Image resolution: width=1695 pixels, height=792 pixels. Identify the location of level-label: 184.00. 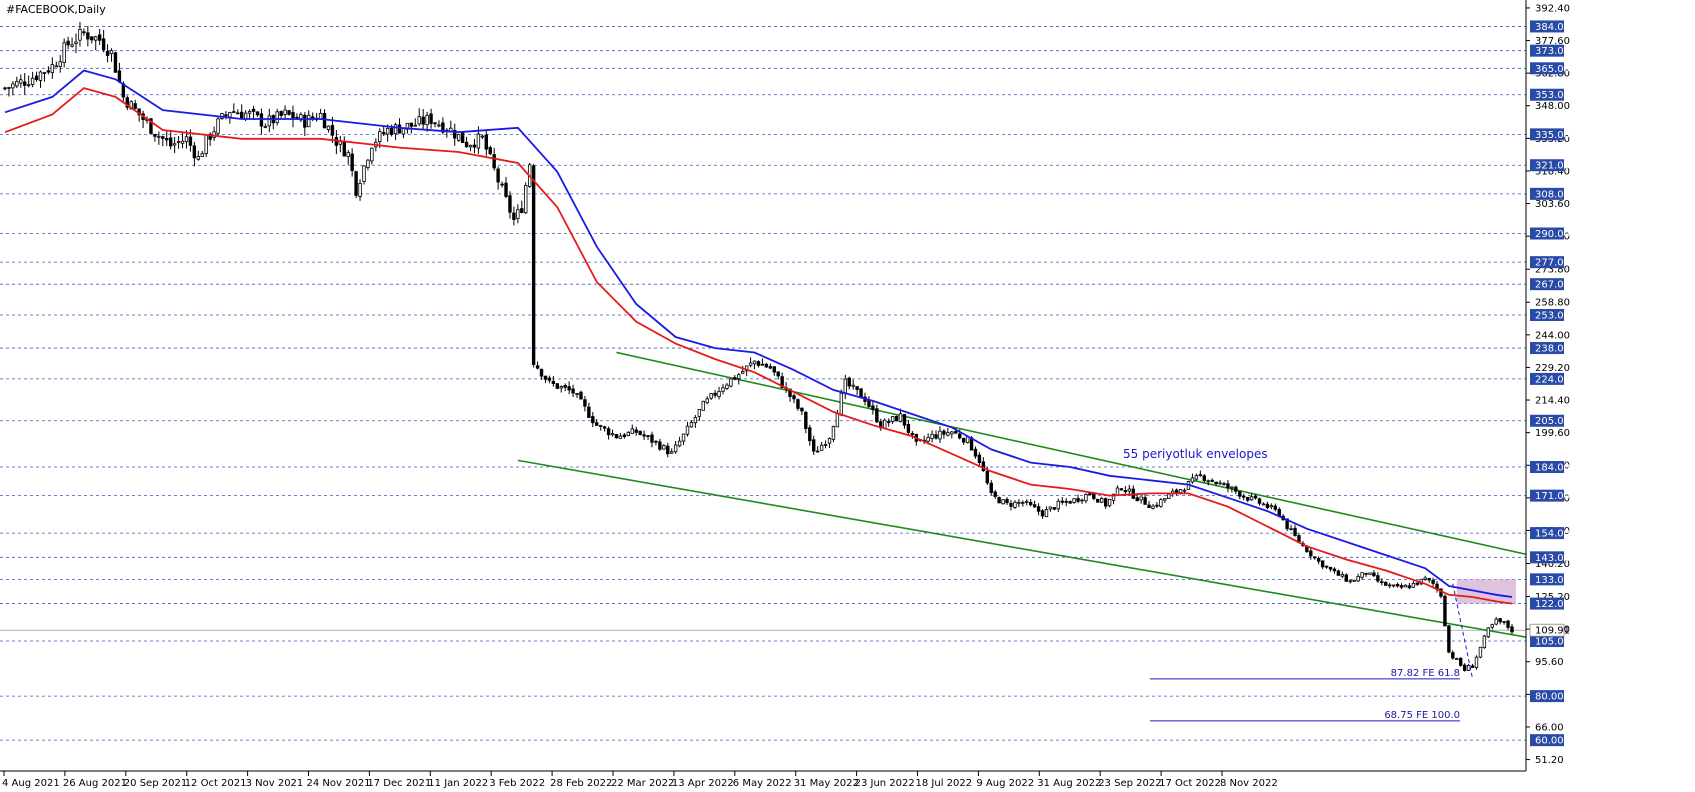
(1552, 468).